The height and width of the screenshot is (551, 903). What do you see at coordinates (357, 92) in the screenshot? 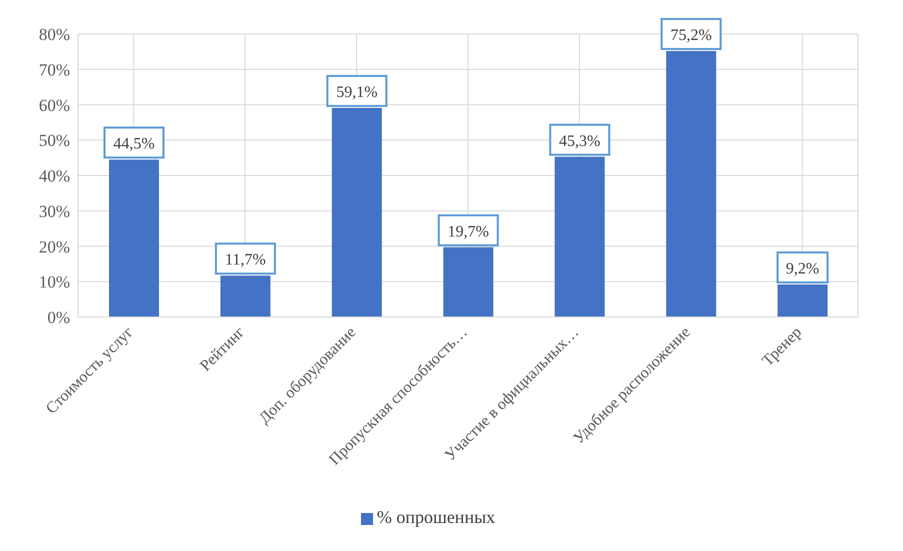
I see `data-label: 59,1%` at bounding box center [357, 92].